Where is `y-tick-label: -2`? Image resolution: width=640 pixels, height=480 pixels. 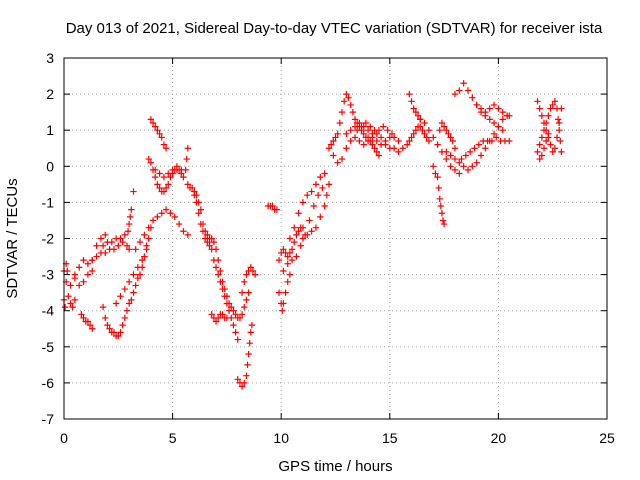 y-tick-label: -2 is located at coordinates (48, 239).